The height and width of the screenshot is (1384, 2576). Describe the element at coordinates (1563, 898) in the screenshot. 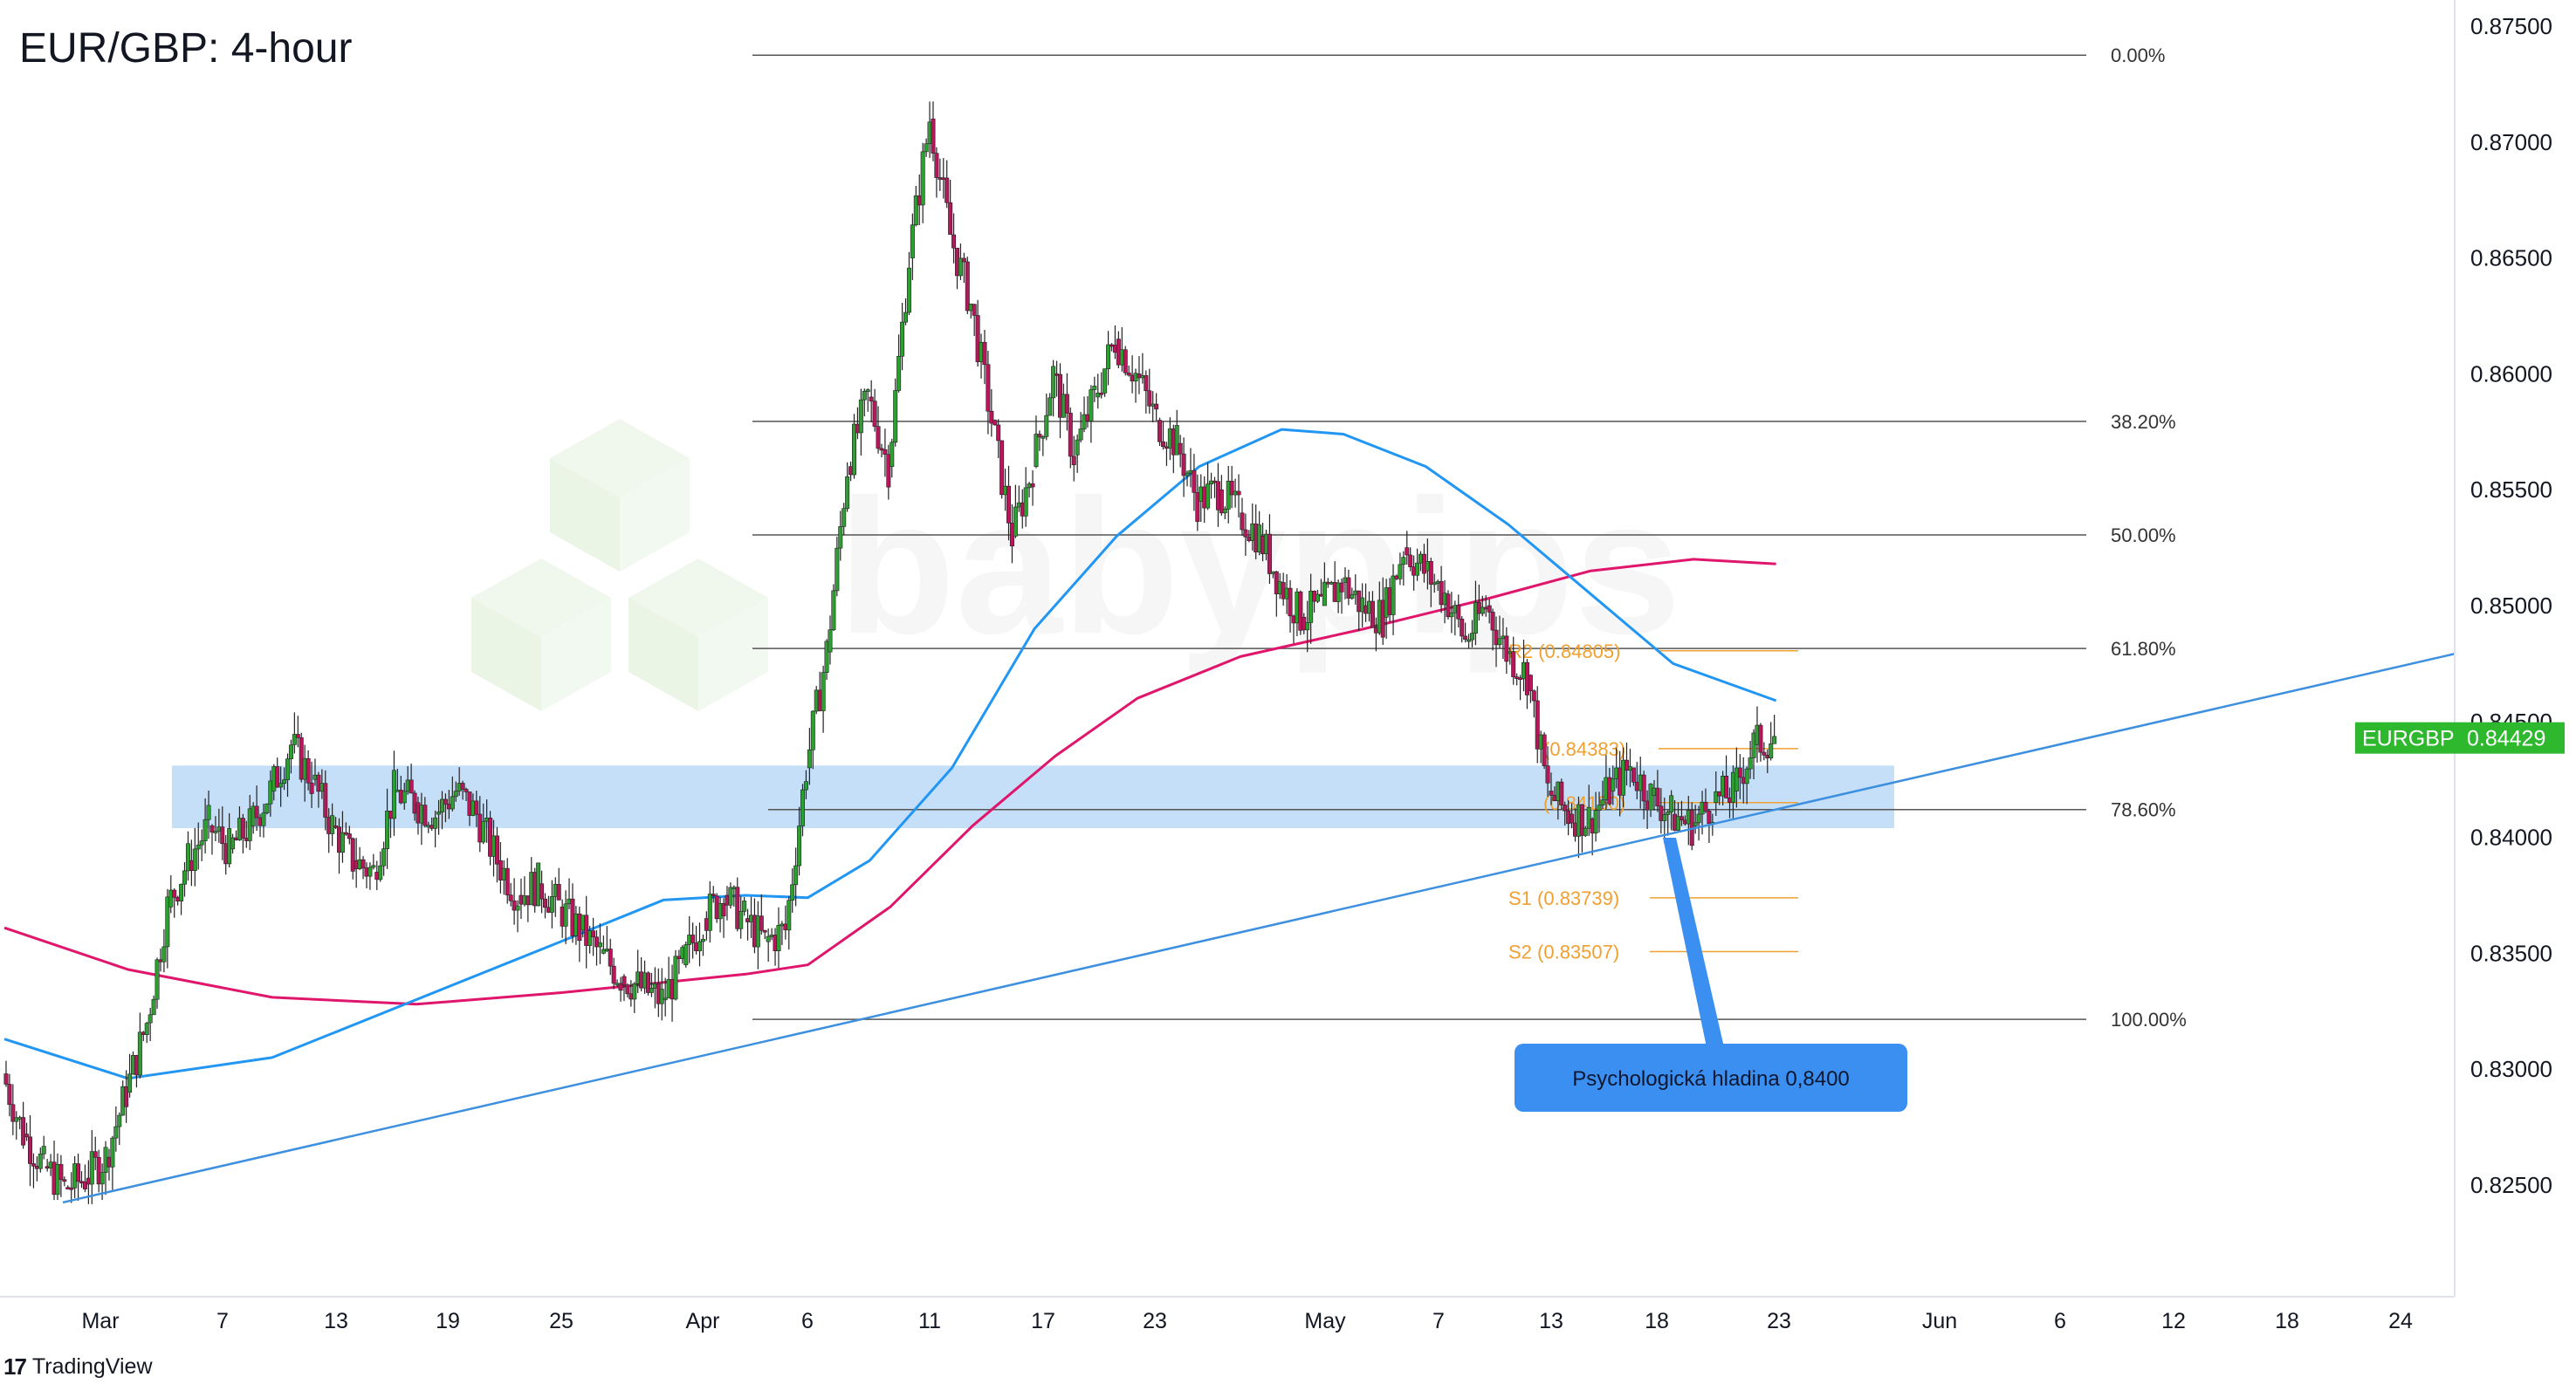

I see `pivot-label: S1 (0.83739)` at that location.